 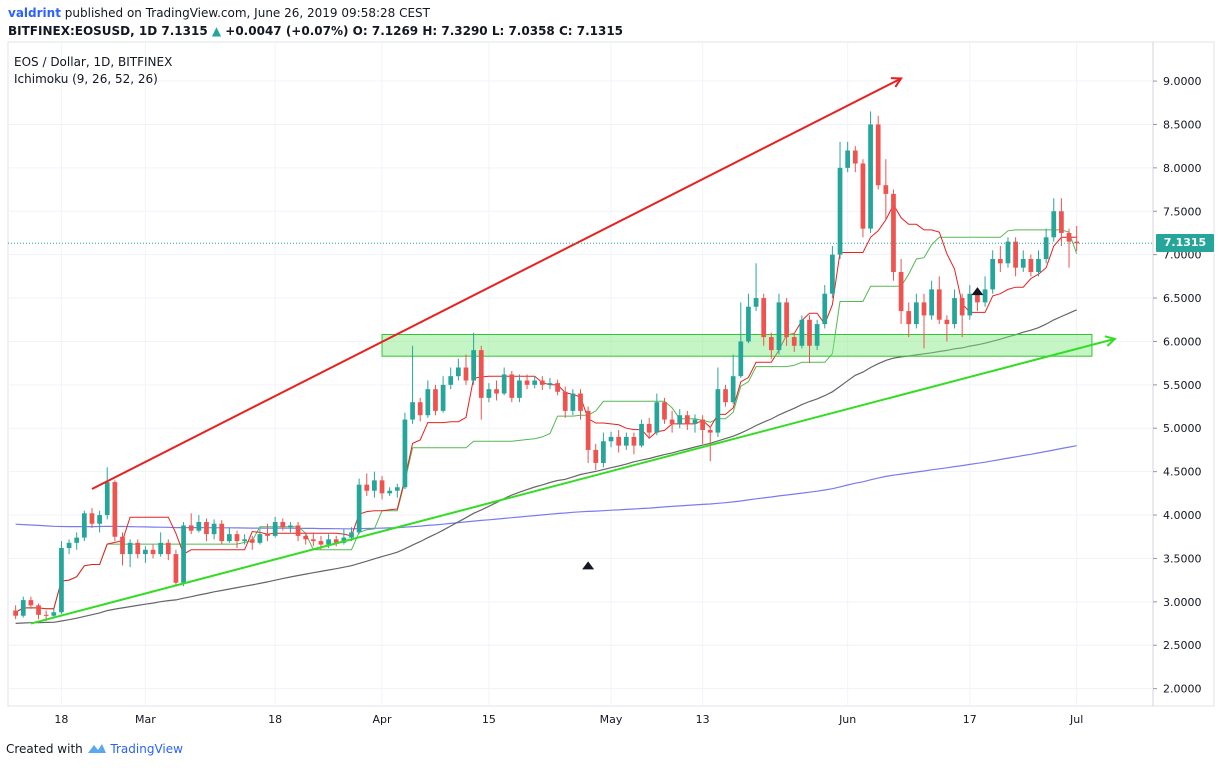 I want to click on y-tick-label: 3.5000, so click(x=1182, y=558).